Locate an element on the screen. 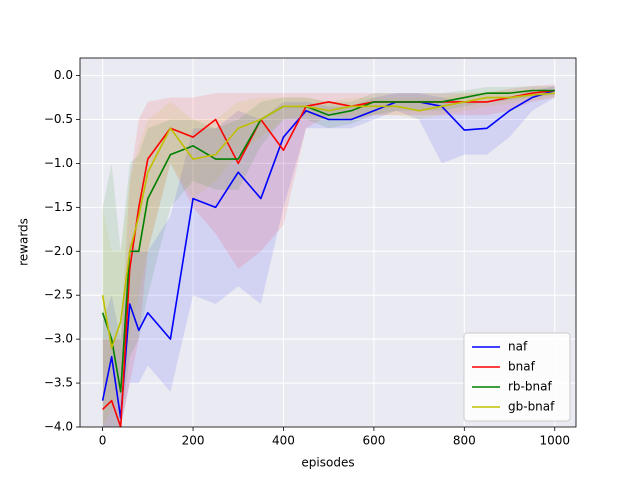 The image size is (640, 480). legend-label: rb-bnaf is located at coordinates (530, 387).